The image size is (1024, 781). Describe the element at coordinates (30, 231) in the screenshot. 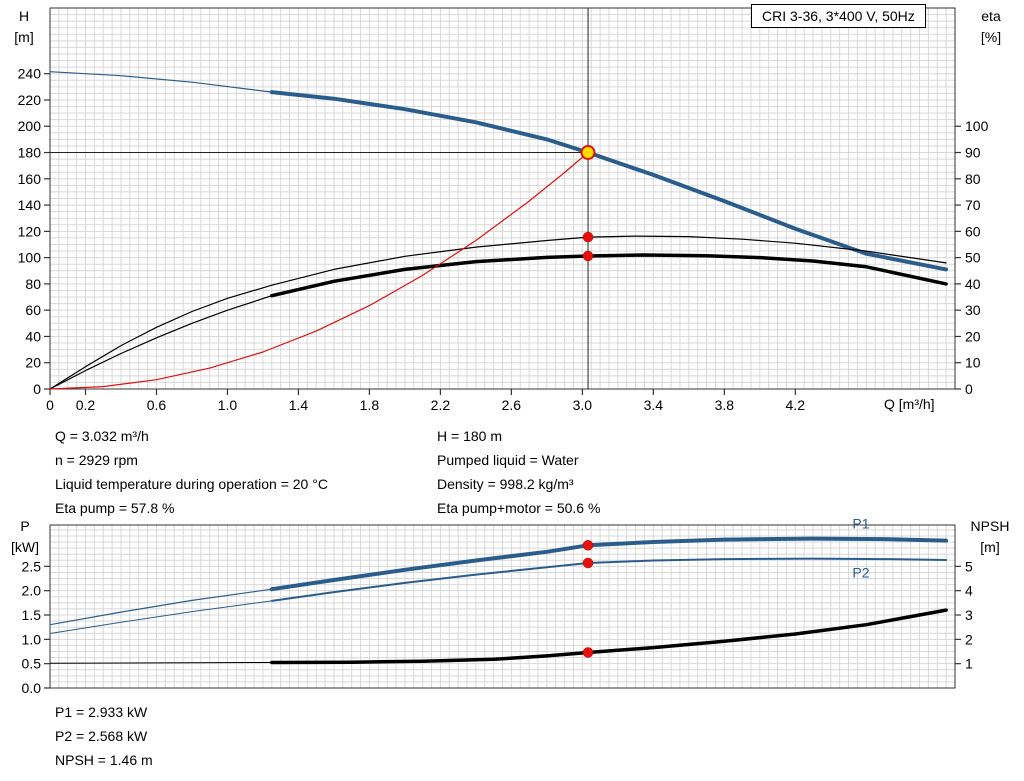

I see `left-tick-label: 120` at that location.